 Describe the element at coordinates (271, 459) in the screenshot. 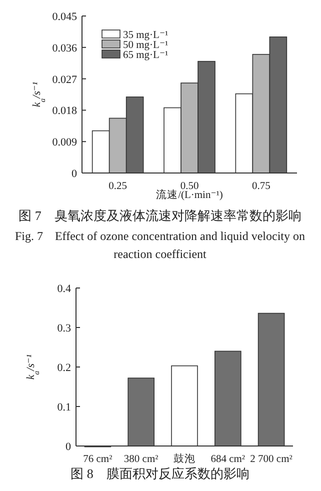

I see `x-tick-label: 2 700 cm²` at that location.